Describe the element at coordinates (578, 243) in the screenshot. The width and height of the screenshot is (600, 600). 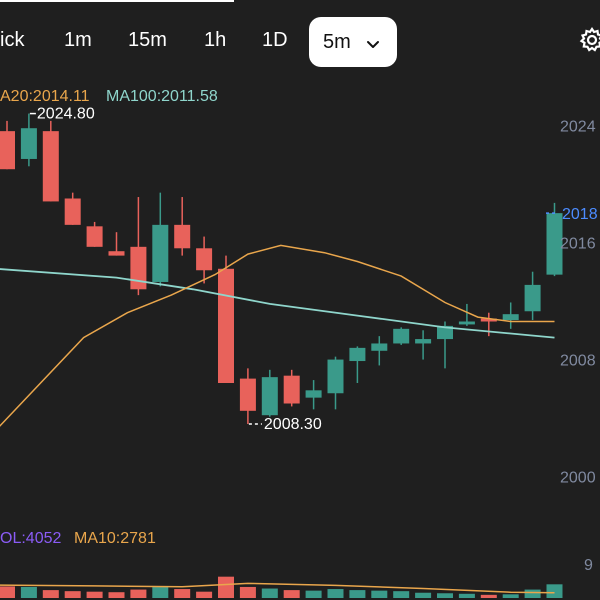
I see `price-axis-tick: 2016` at that location.